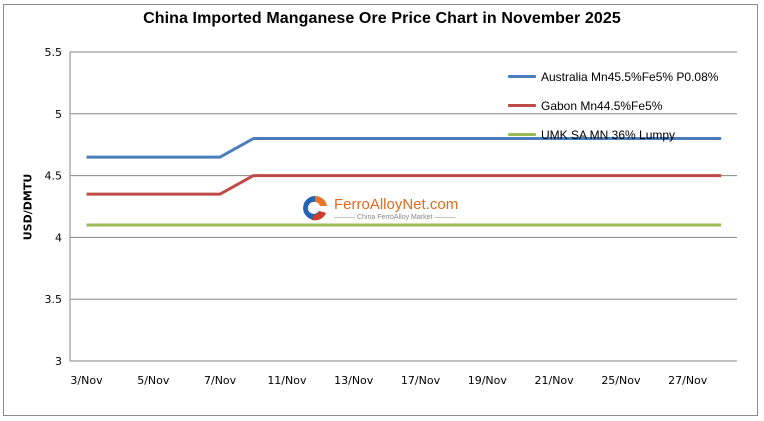 The width and height of the screenshot is (764, 421). Describe the element at coordinates (688, 380) in the screenshot. I see `x-tick-label: 27/Nov` at that location.